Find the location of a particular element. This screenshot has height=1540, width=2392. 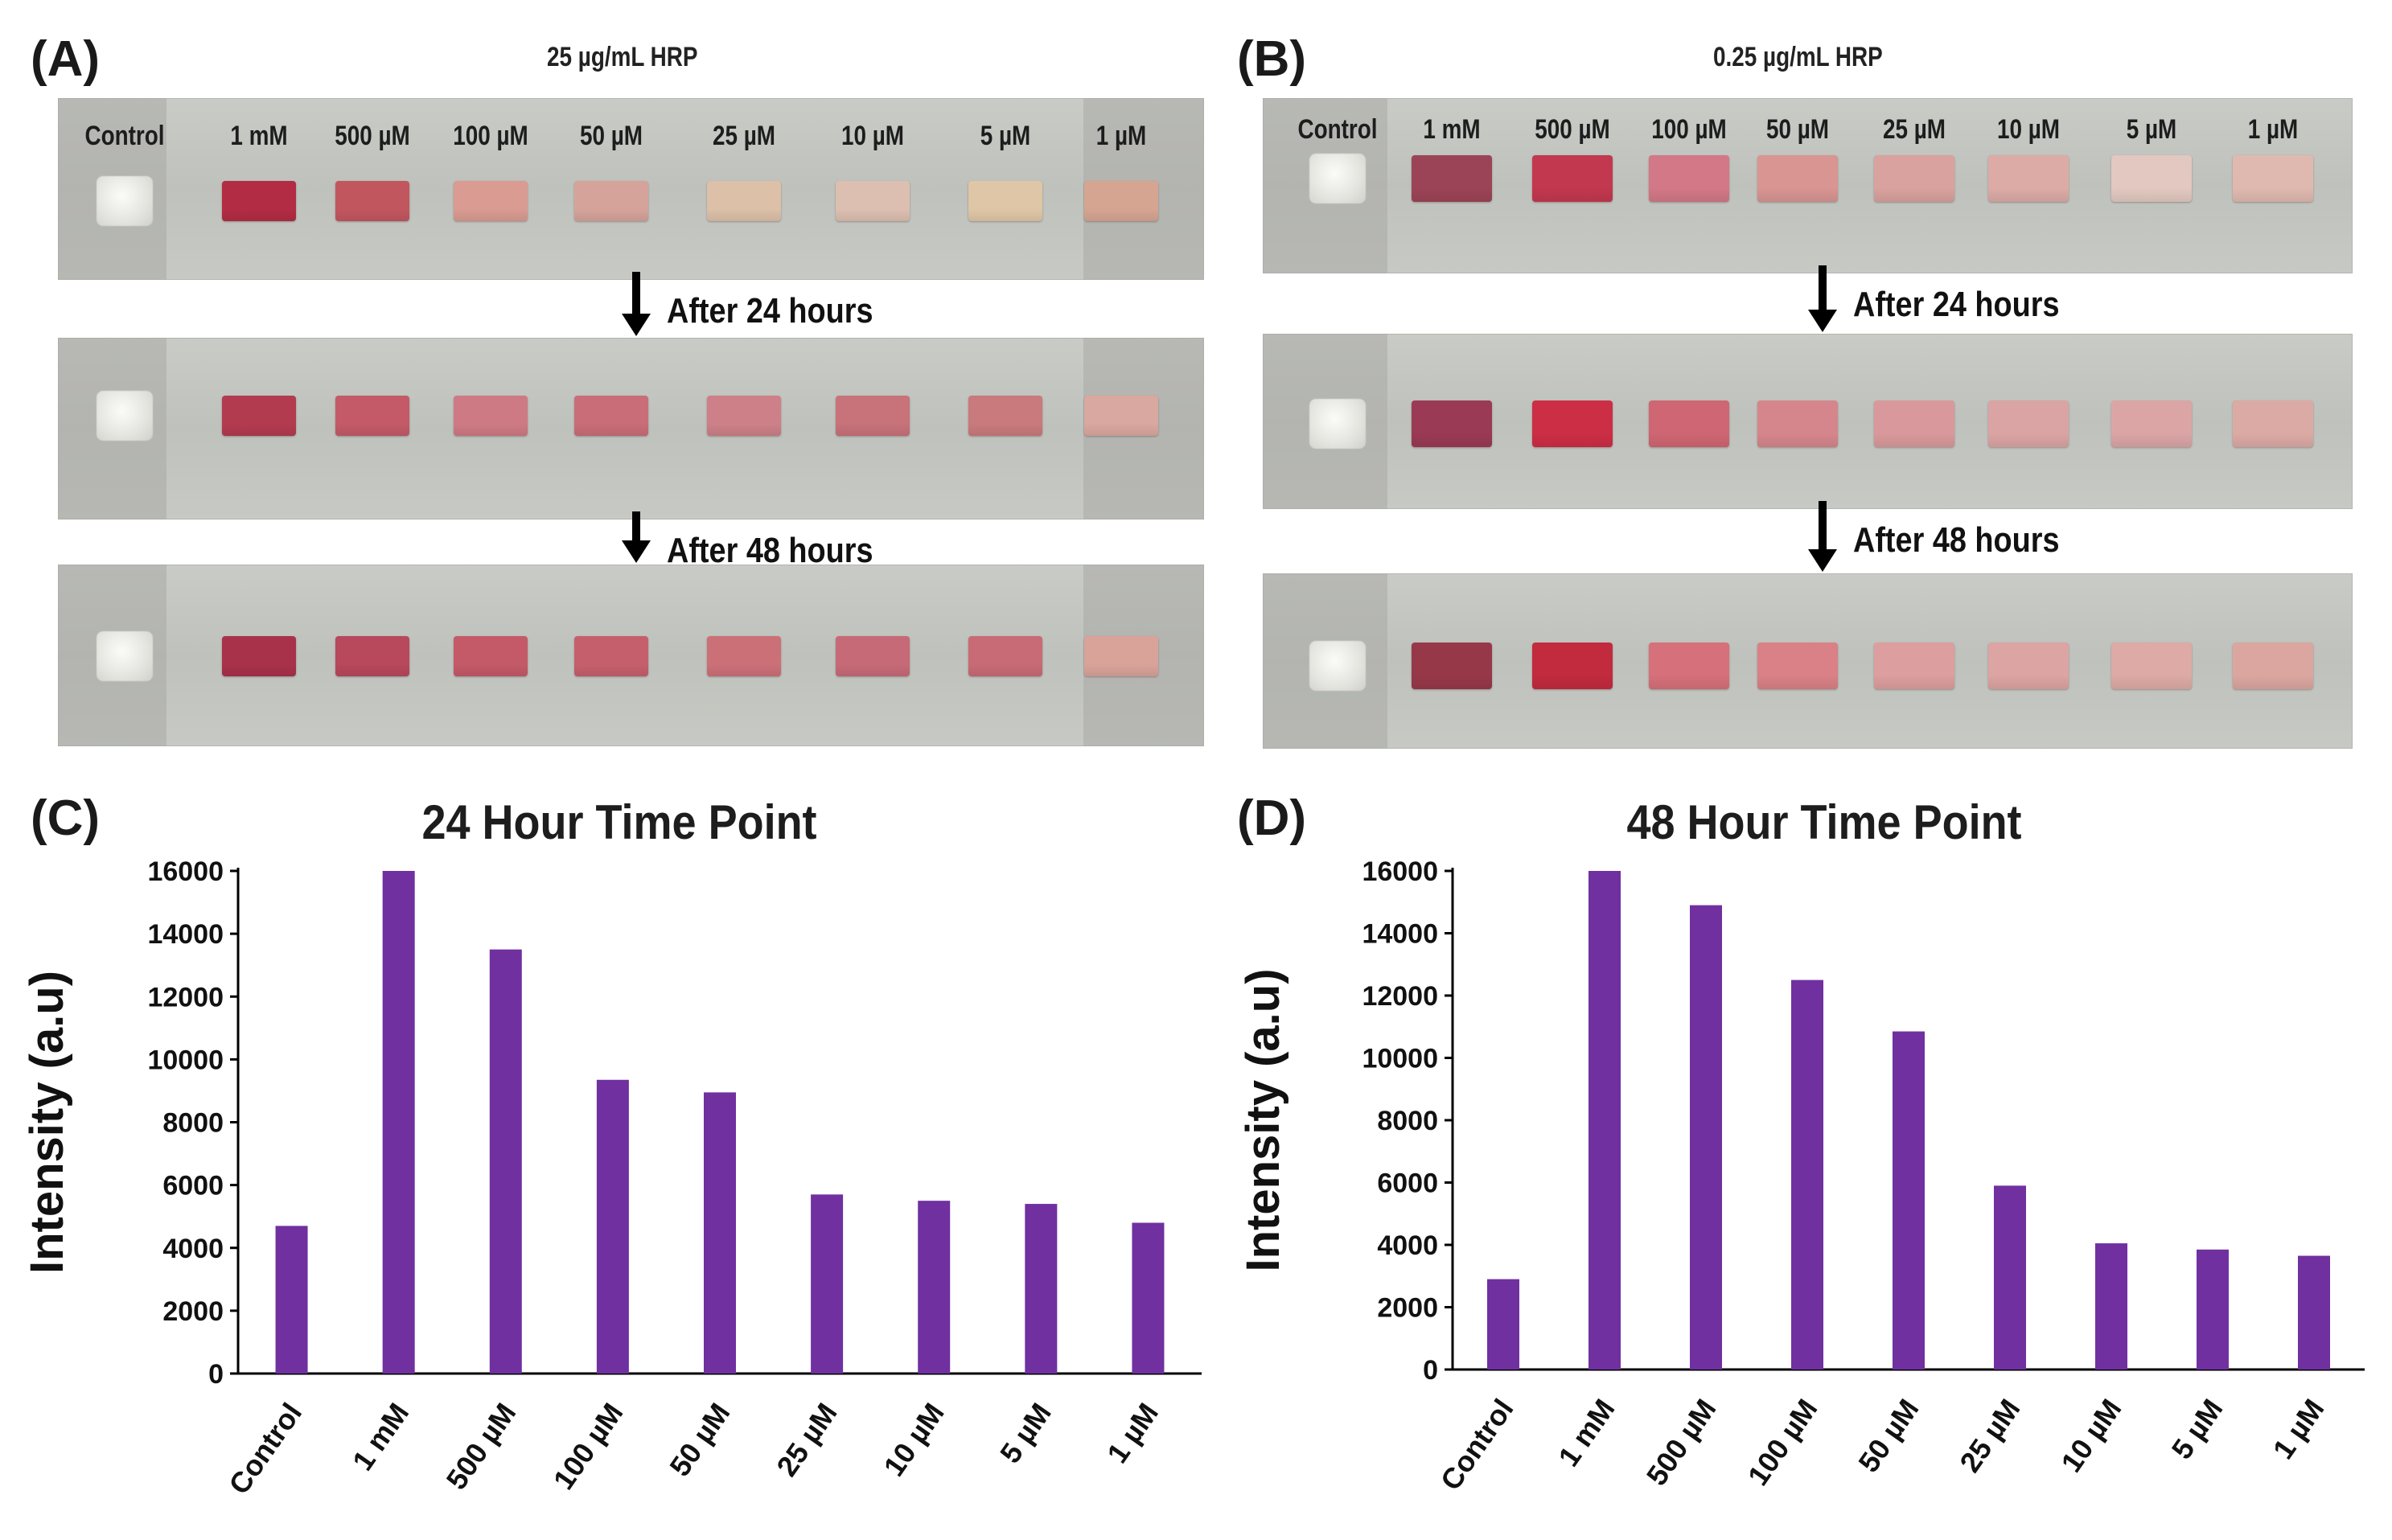

panel-b-title: 0.25 µg/mL HRP is located at coordinates (1798, 57).